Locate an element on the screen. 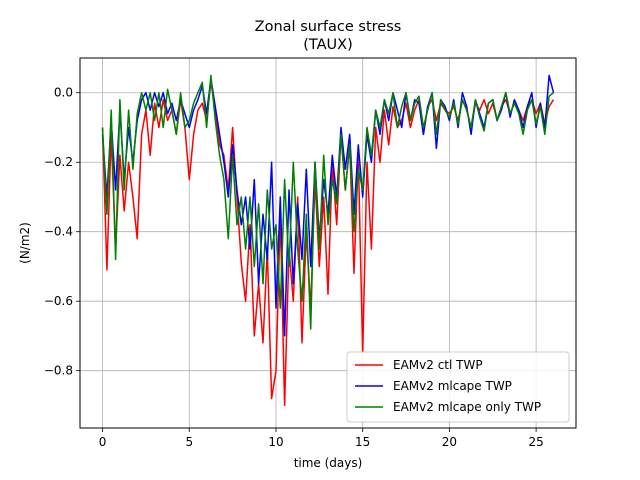 The height and width of the screenshot is (480, 640). x-tick-label: 15 is located at coordinates (362, 442).